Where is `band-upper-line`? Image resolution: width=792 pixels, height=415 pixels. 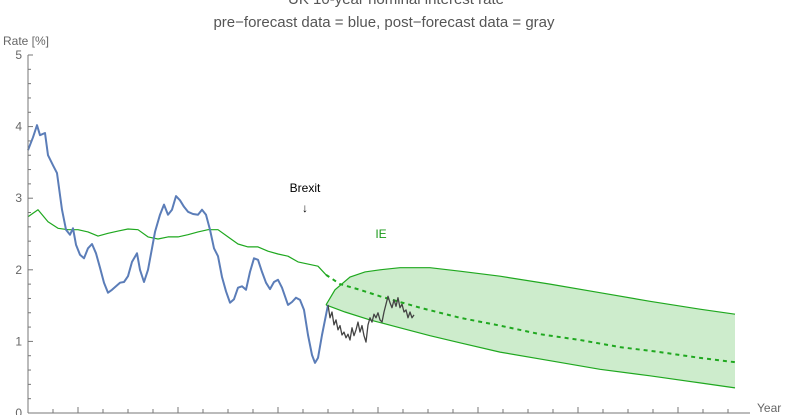
band-upper-line is located at coordinates (530, 291).